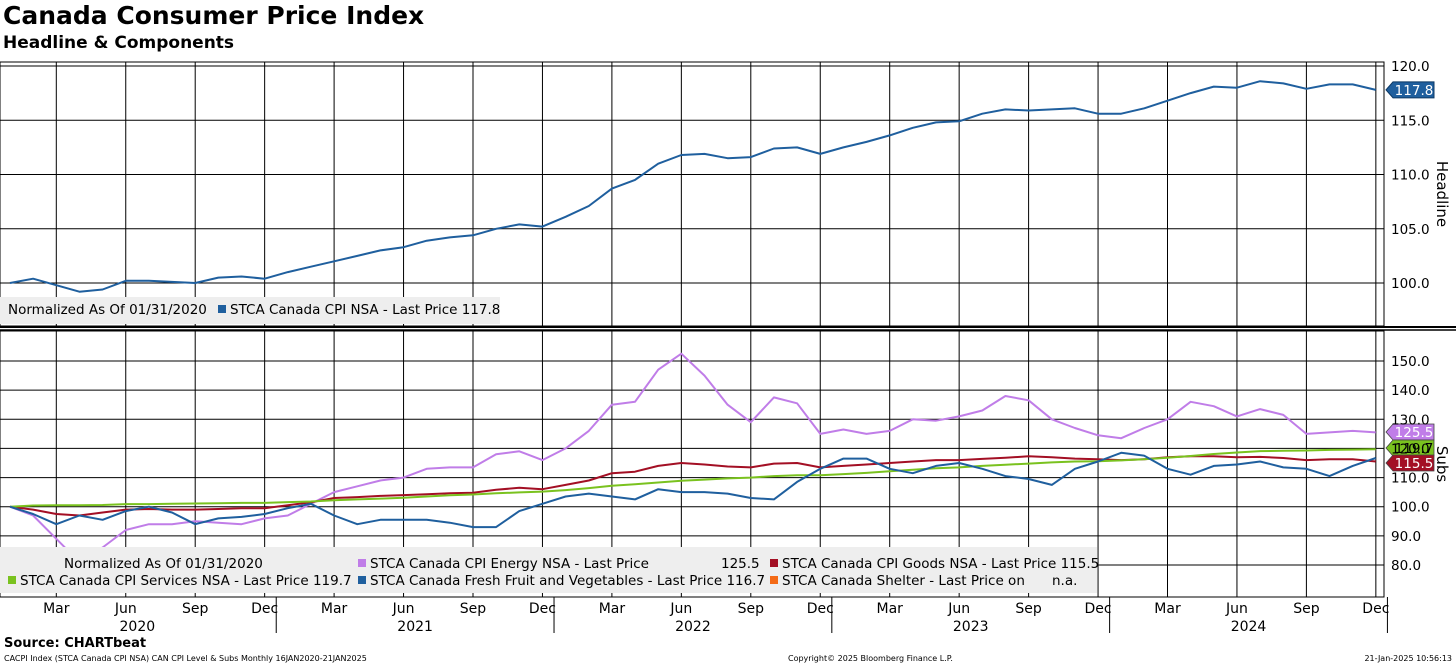 Image resolution: width=1456 pixels, height=665 pixels. What do you see at coordinates (1410, 230) in the screenshot?
I see `y-tick-label: 105.0` at bounding box center [1410, 230].